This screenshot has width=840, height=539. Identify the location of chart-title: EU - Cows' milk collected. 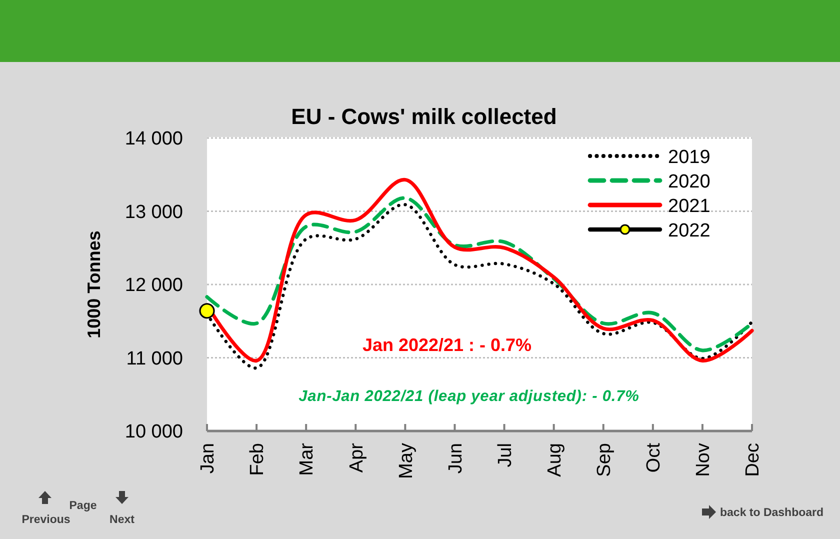
(424, 116).